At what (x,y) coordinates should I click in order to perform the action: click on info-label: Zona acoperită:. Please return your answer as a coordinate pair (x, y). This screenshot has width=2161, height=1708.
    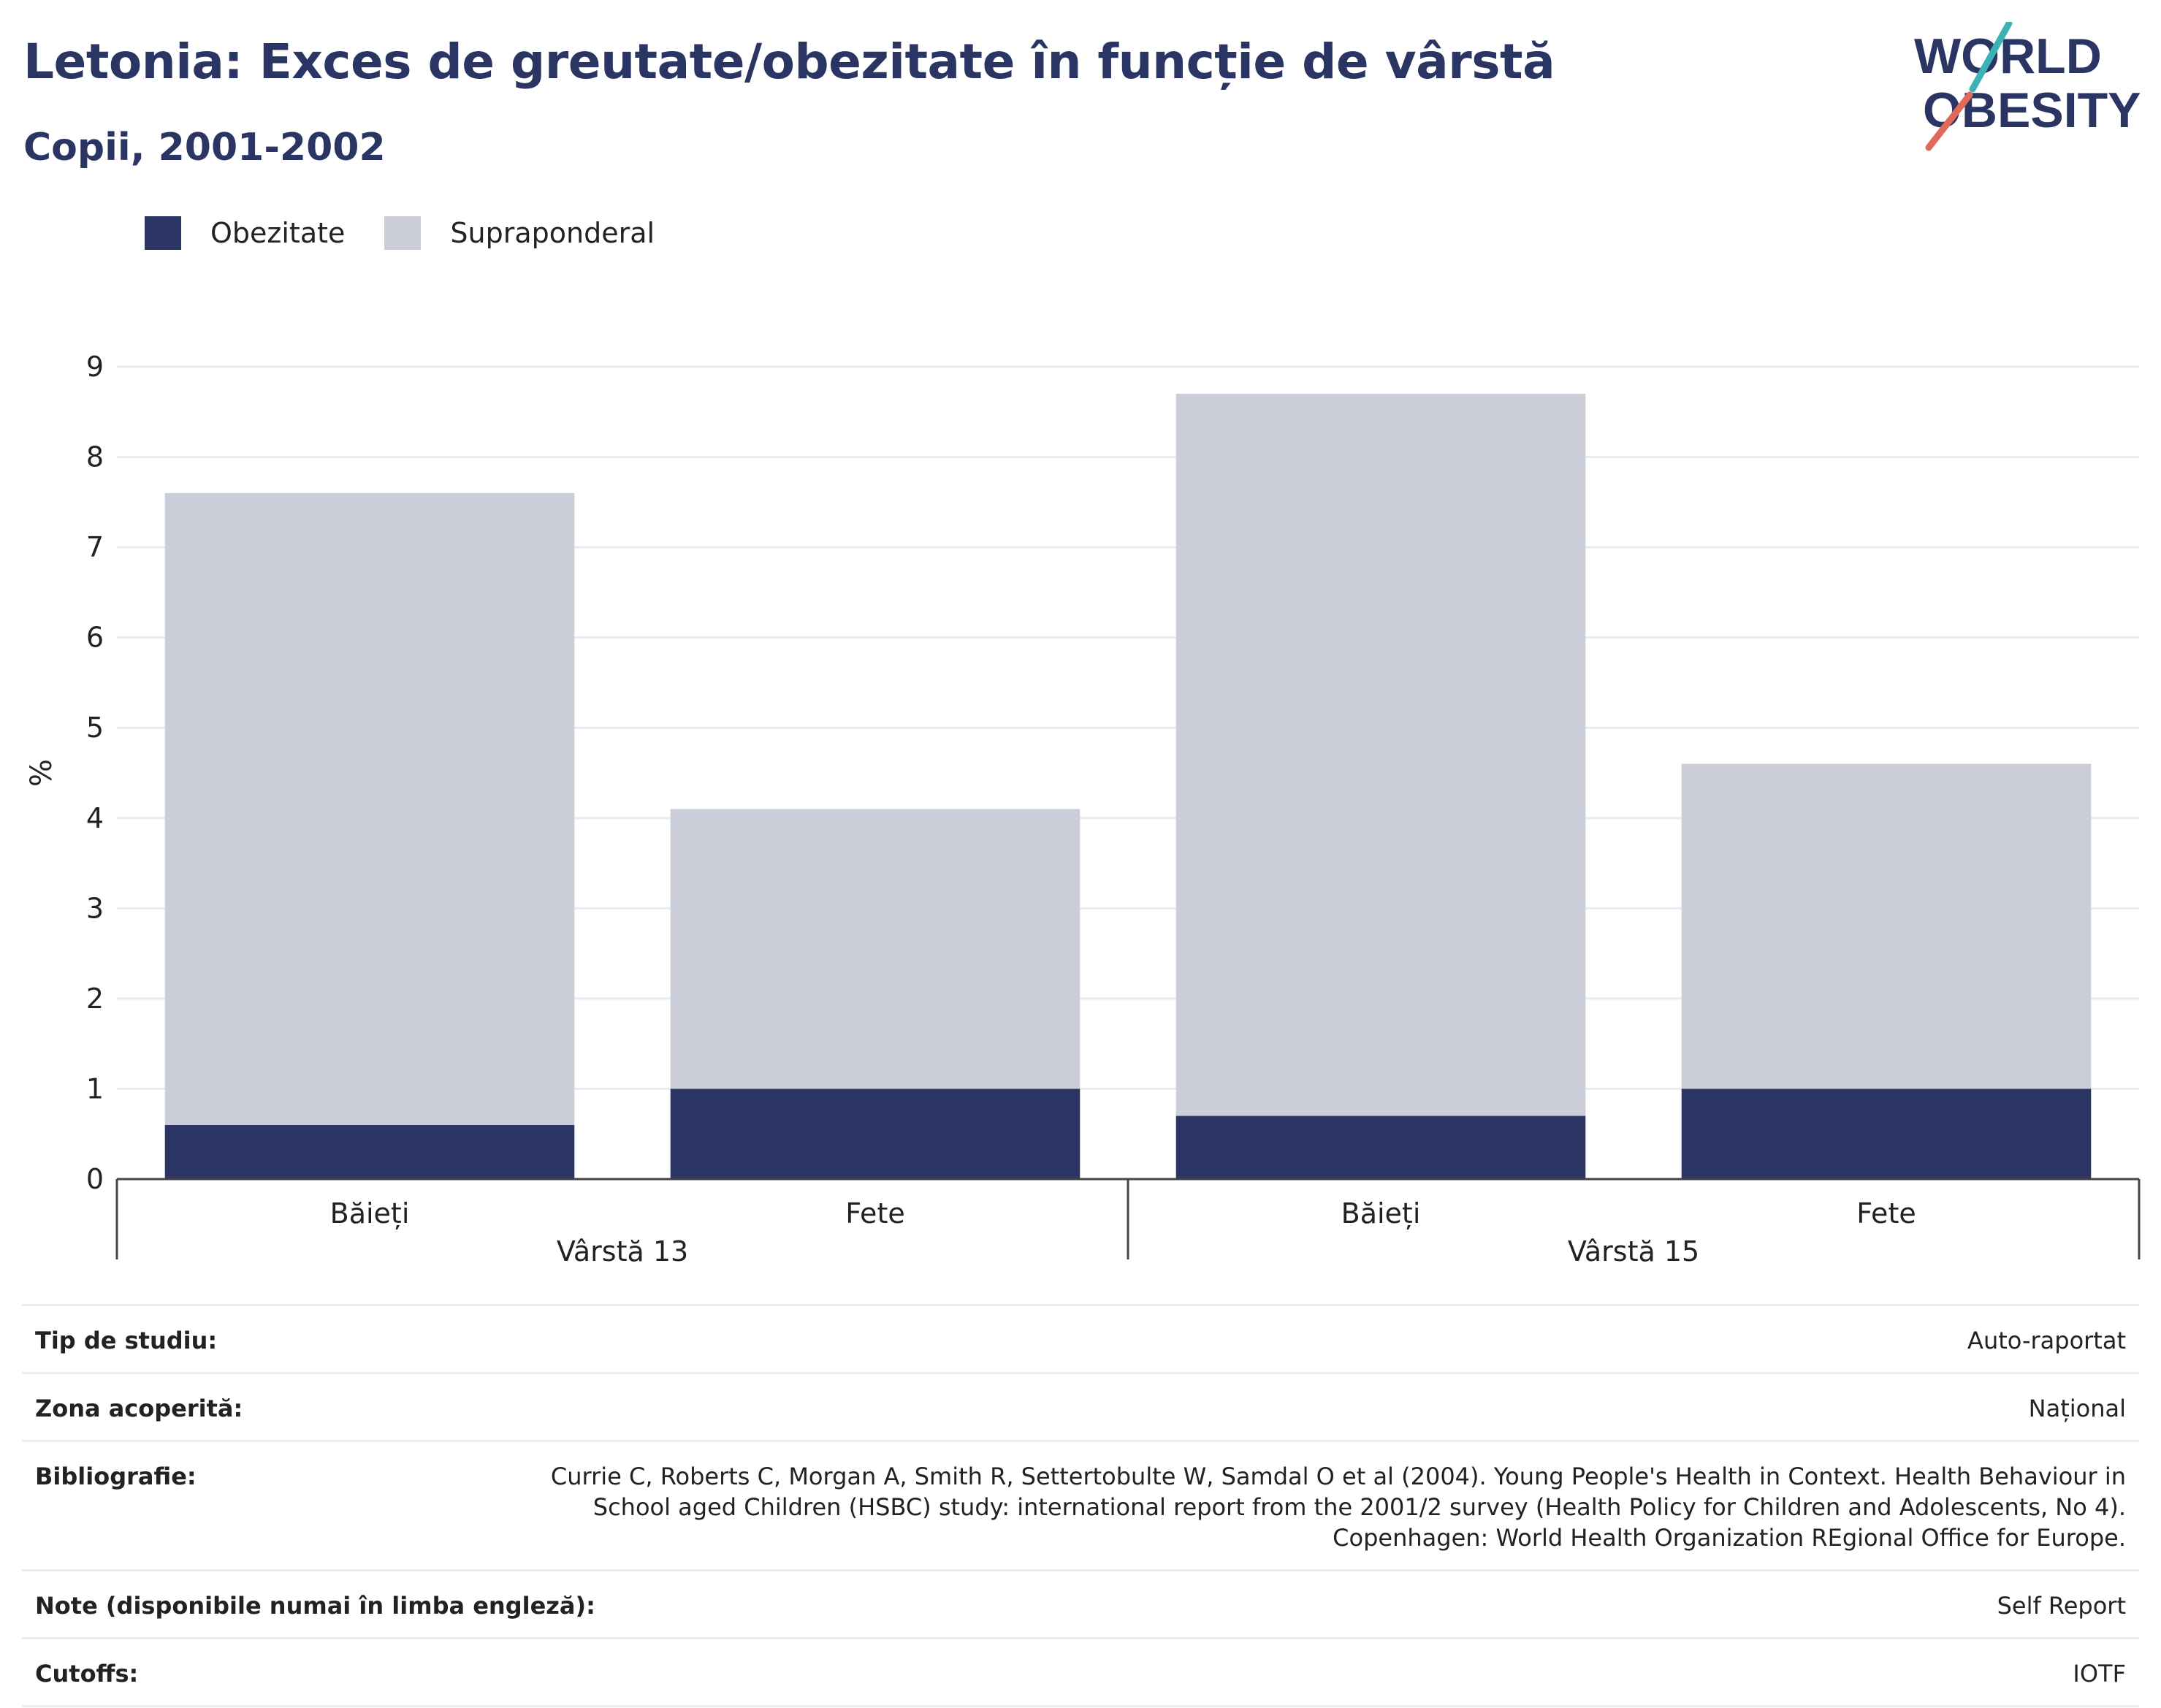
    Looking at the image, I should click on (139, 1408).